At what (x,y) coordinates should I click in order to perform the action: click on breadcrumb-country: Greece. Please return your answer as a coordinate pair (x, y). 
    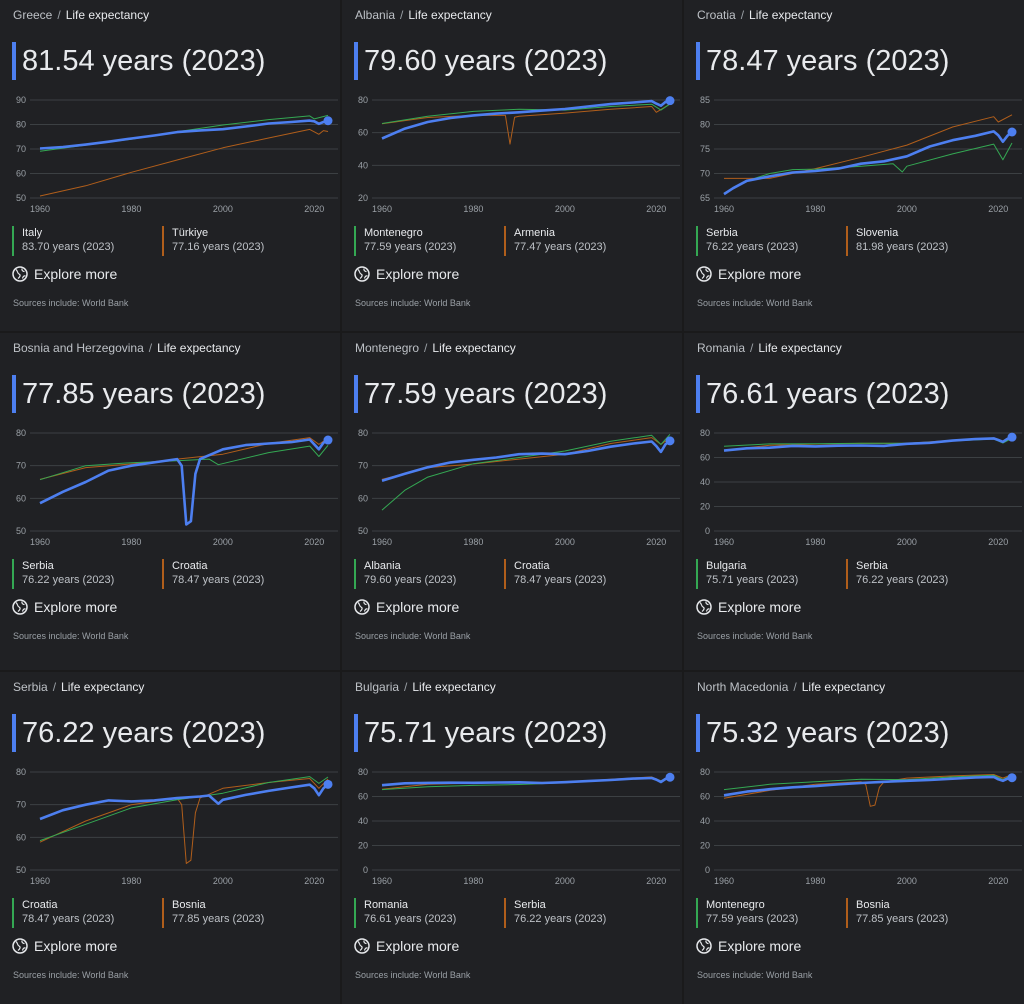
    Looking at the image, I should click on (33, 15).